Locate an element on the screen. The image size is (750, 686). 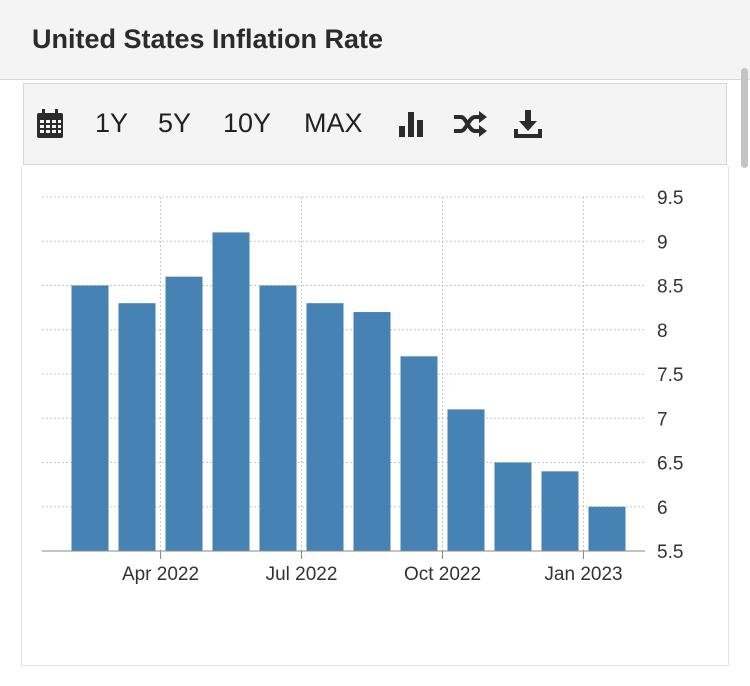
x-tick-label: Oct 2022 is located at coordinates (442, 574).